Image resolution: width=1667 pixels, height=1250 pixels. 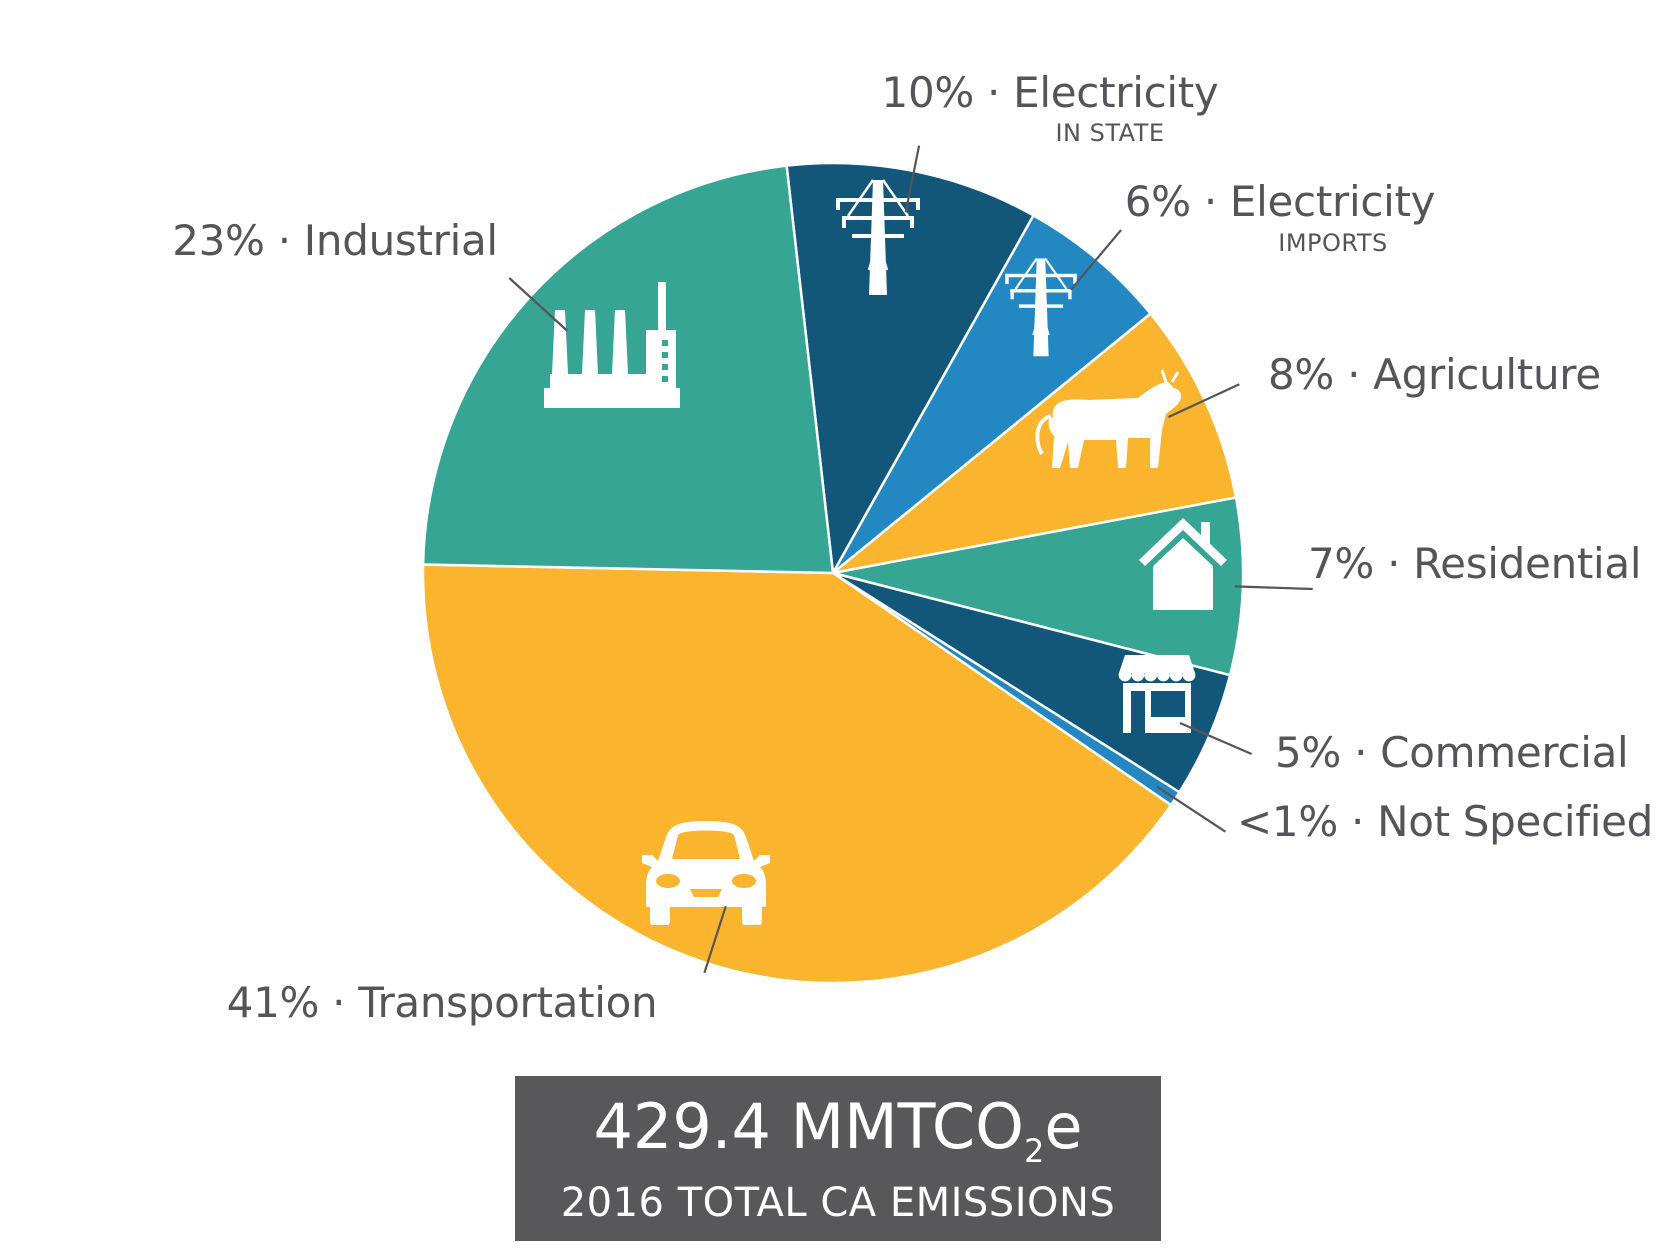 I want to click on total-emissions-box: 429.4 MMTCO2e 2016 TOTAL CA EMISSIONS, so click(x=838, y=1158).